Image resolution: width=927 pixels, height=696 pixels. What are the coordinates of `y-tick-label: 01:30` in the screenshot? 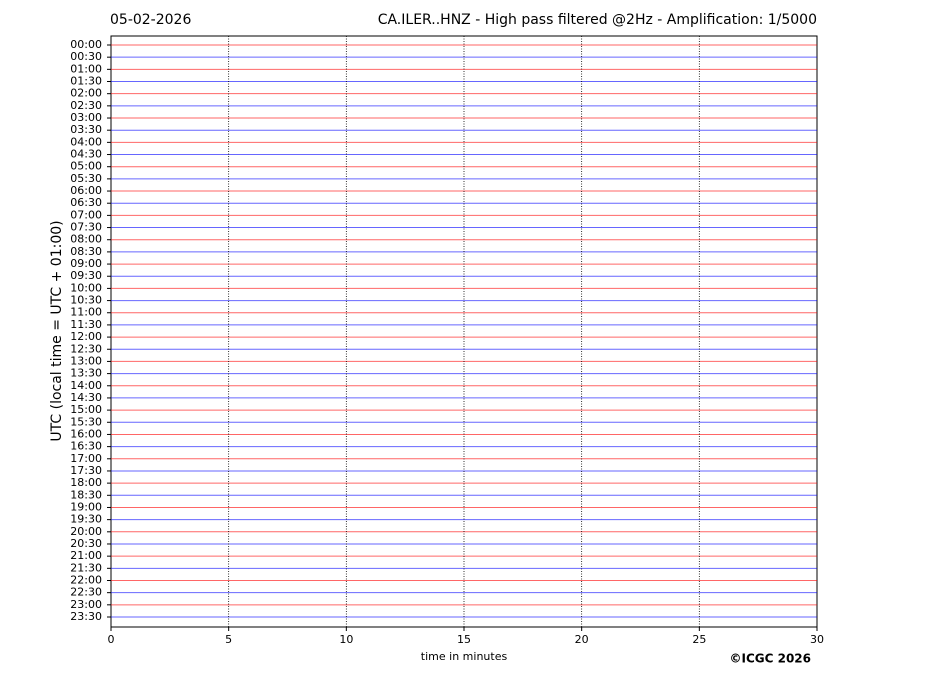 It's located at (86, 81).